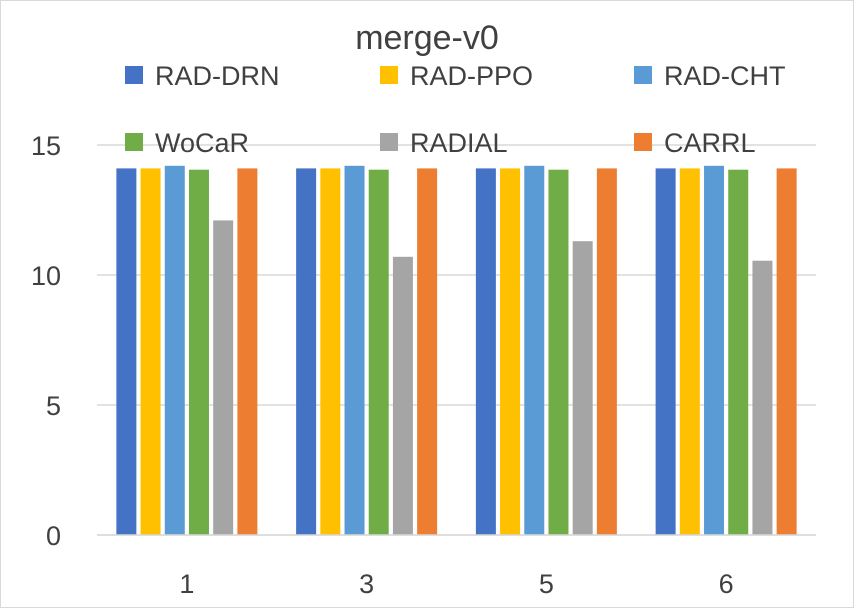  Describe the element at coordinates (217, 76) in the screenshot. I see `legend-label-rad-drn: RAD-DRN` at that location.